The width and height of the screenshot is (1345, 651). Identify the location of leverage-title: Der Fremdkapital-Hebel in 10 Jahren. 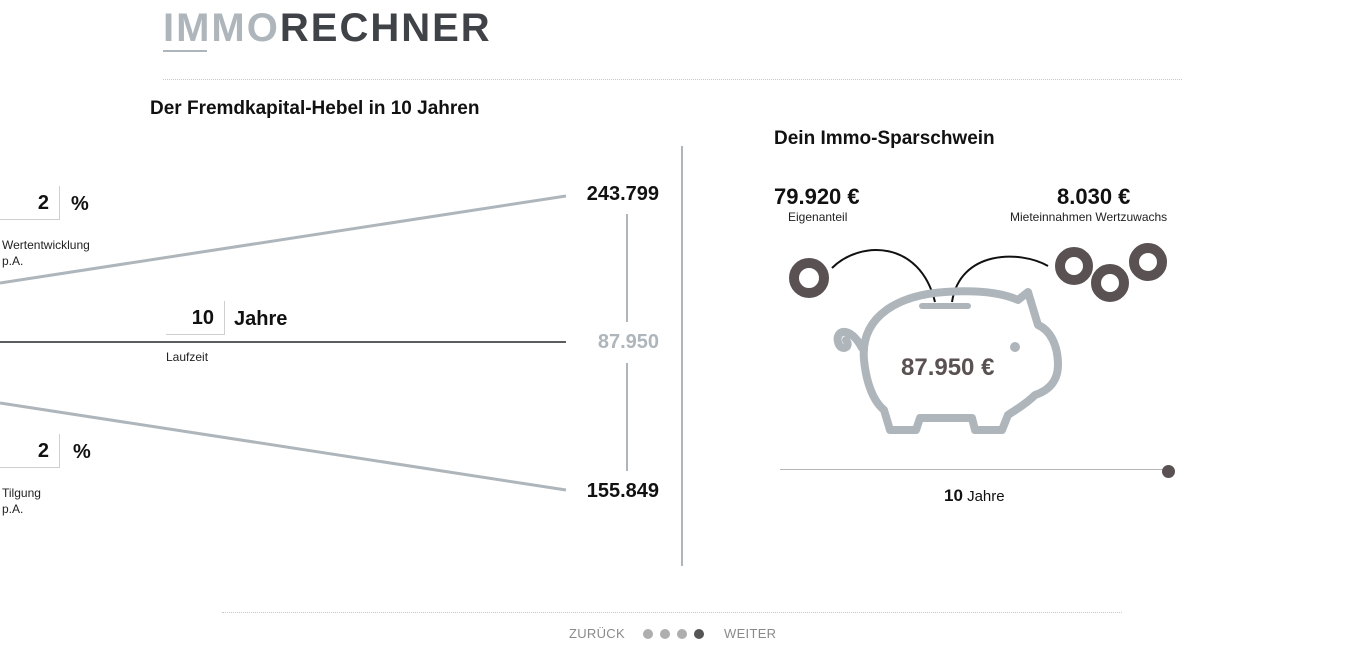
(315, 108).